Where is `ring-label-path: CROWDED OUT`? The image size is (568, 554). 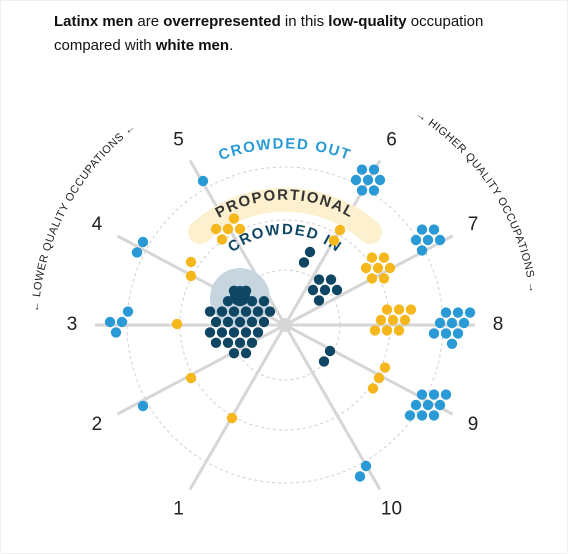 ring-label-path: CROWDED OUT is located at coordinates (284, 149).